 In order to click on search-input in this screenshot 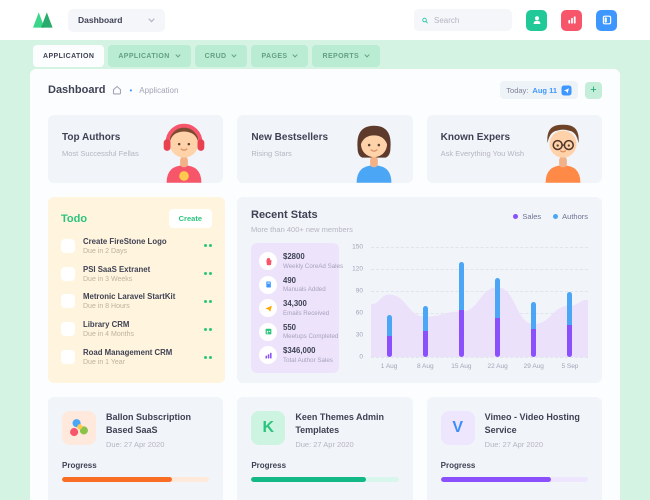, I will do `click(469, 20)`.